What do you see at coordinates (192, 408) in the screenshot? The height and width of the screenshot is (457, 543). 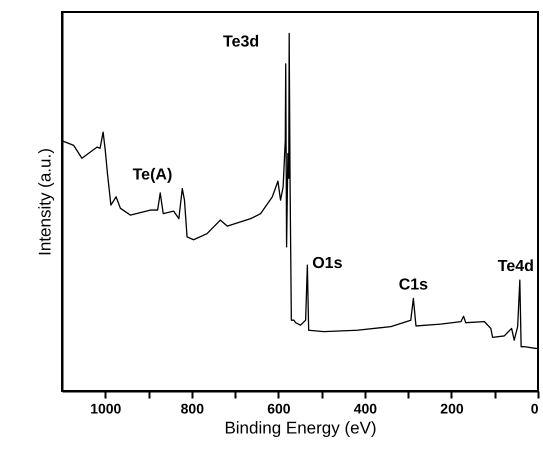 I see `x-tick-label: 800` at bounding box center [192, 408].